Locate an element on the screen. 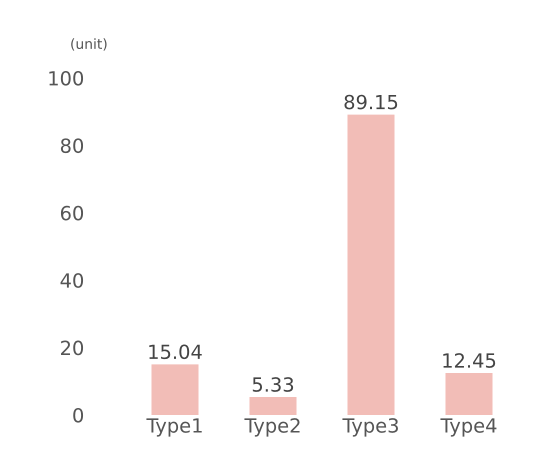 The height and width of the screenshot is (467, 546). y-tick-label: 80 is located at coordinates (72, 146).